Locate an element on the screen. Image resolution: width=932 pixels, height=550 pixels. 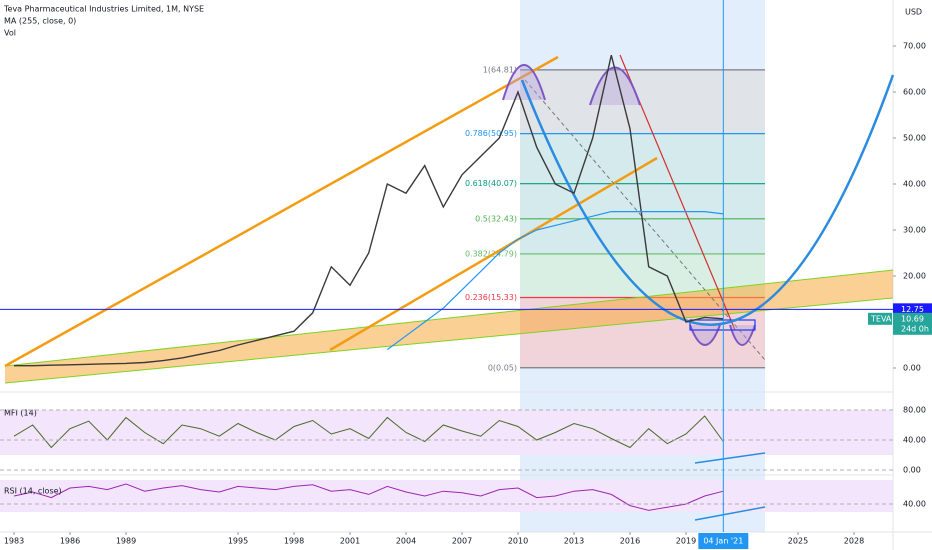
x-tick-label: 2016 is located at coordinates (630, 541).